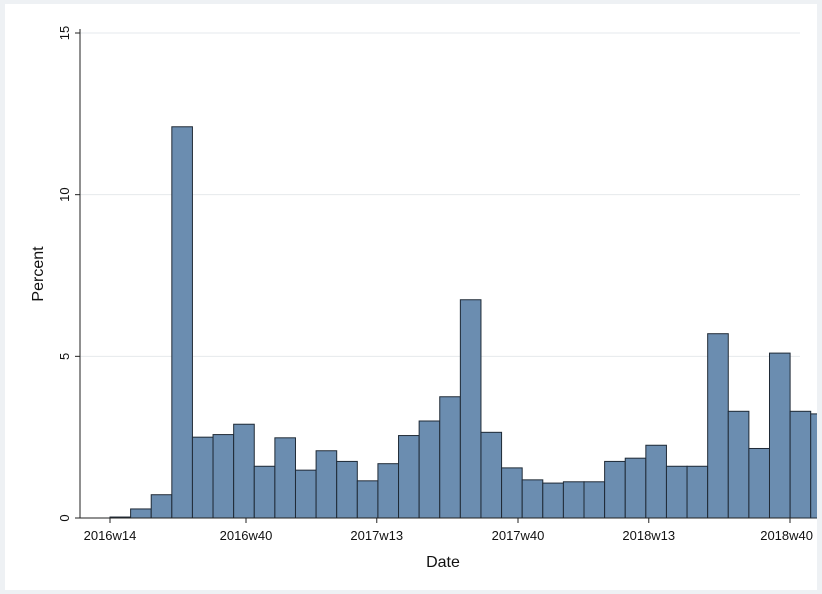 This screenshot has width=822, height=594. I want to click on x-tick-label-0: 2016w14, so click(110, 535).